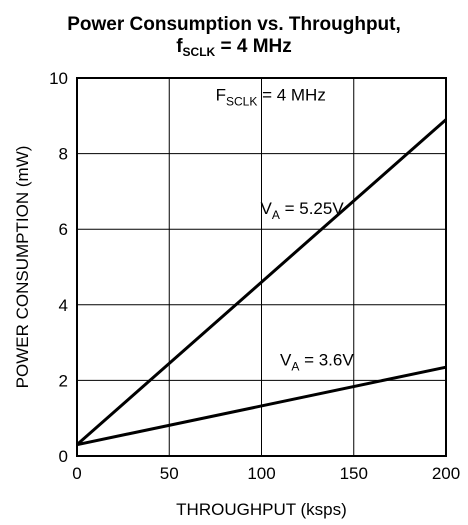 The height and width of the screenshot is (525, 468). What do you see at coordinates (317, 361) in the screenshot?
I see `annotation-label: VA = 3.6V` at bounding box center [317, 361].